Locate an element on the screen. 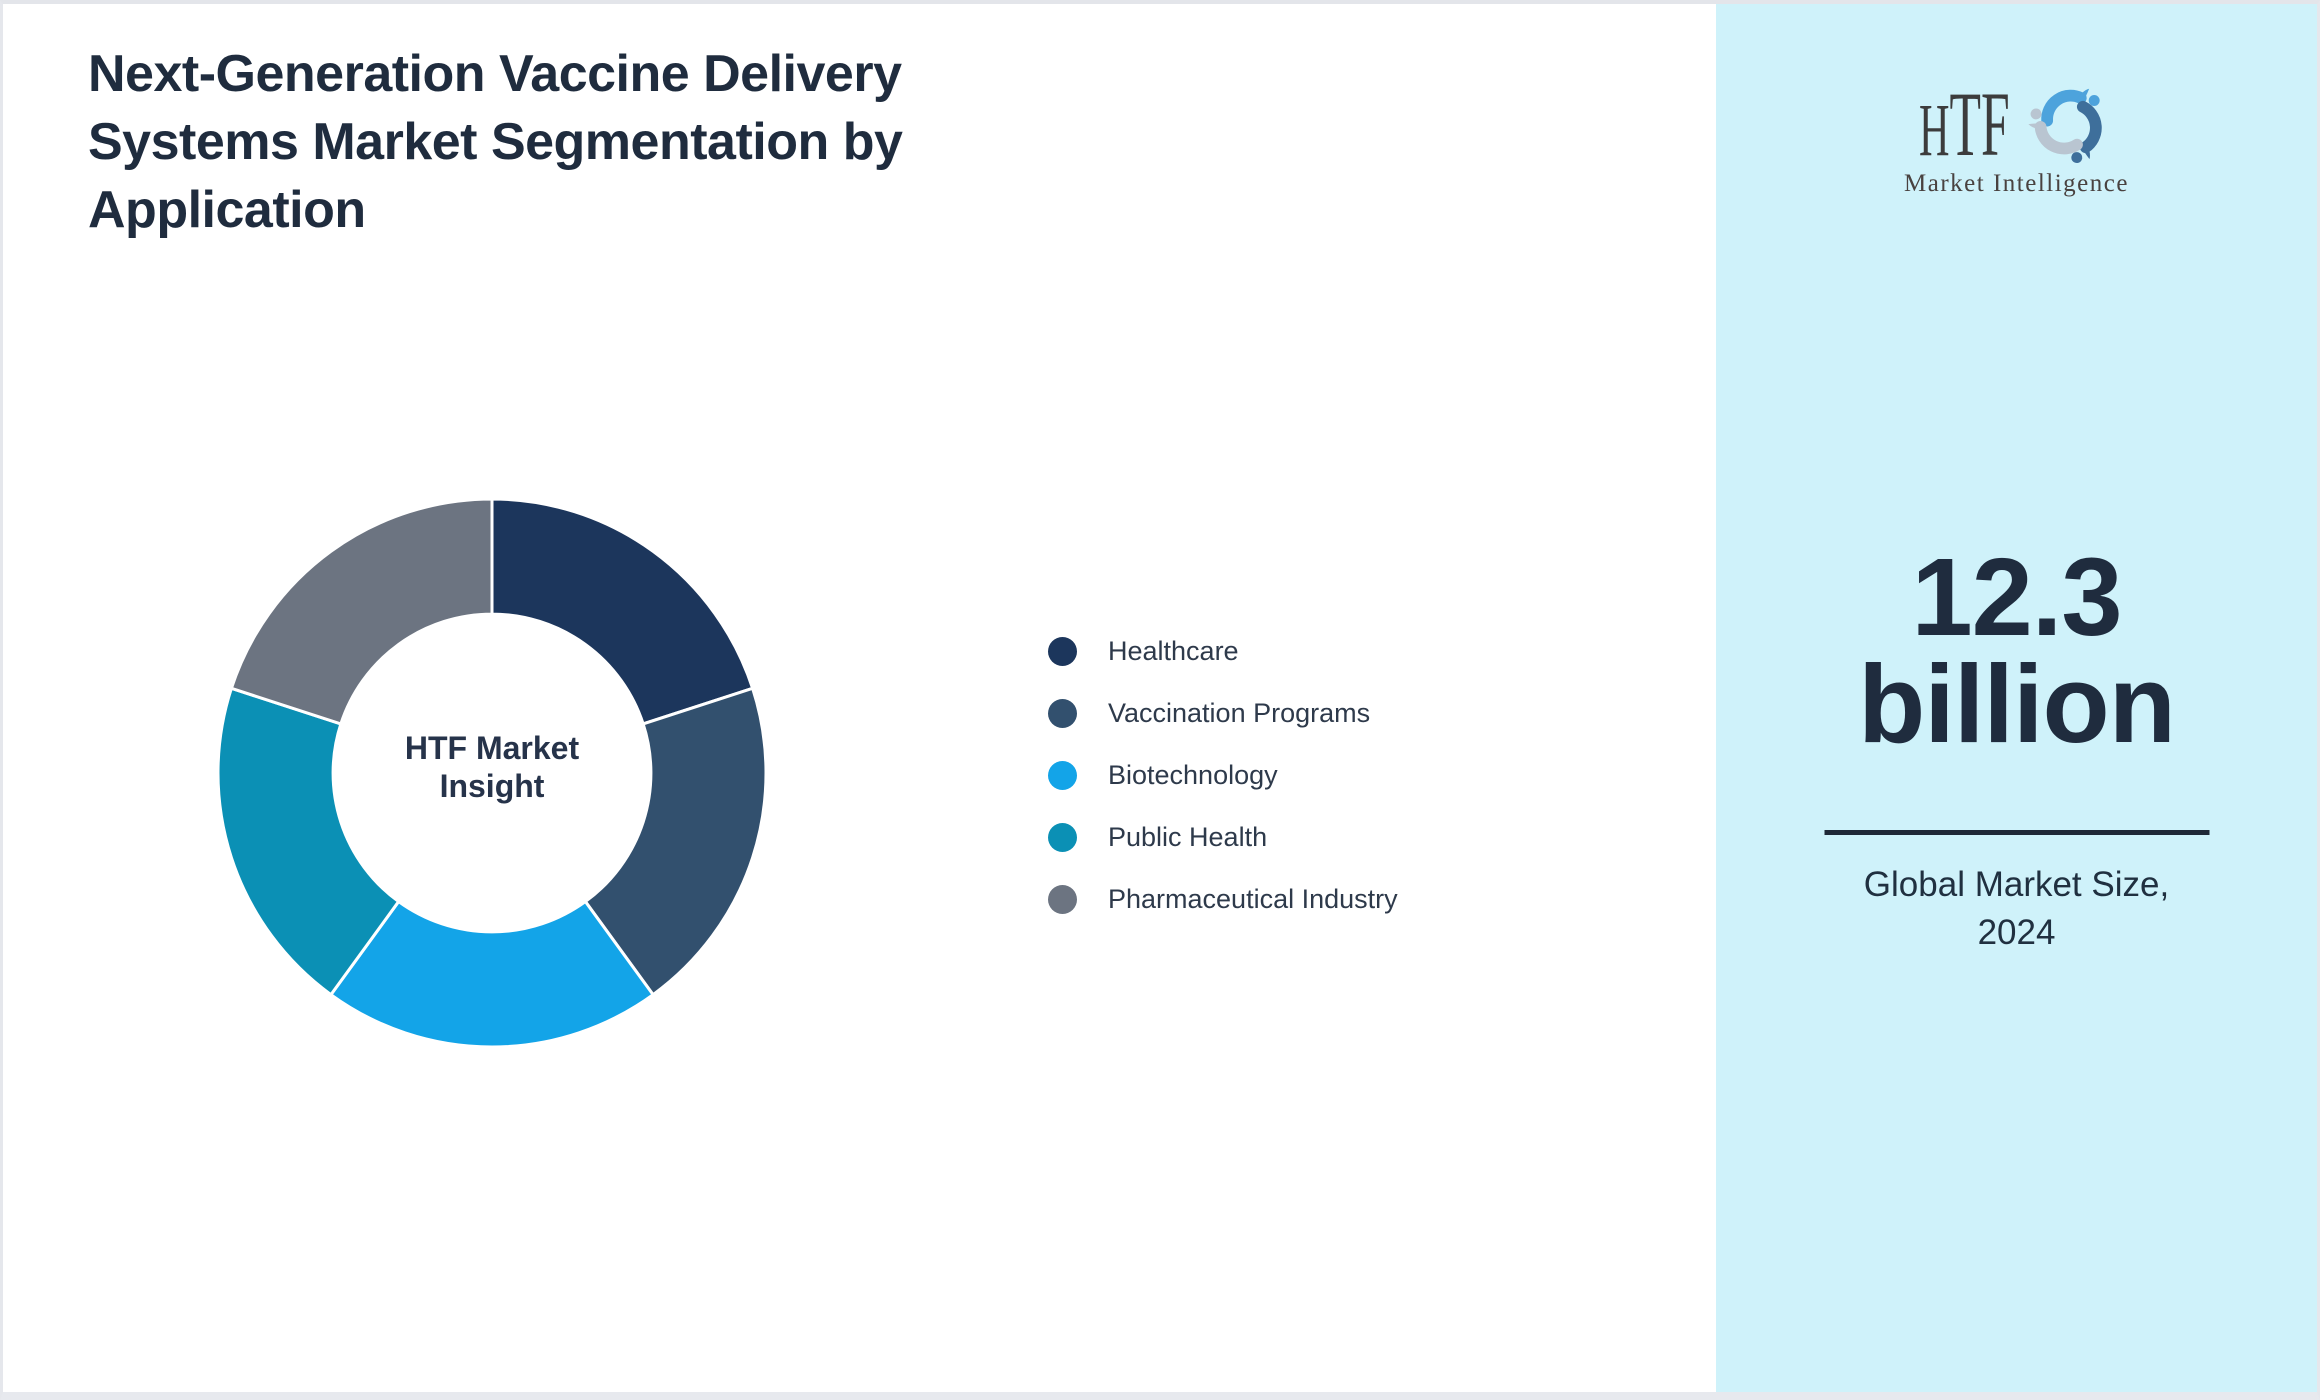 Image resolution: width=2320 pixels, height=1400 pixels. logo-row: HTF is located at coordinates (2017, 125).